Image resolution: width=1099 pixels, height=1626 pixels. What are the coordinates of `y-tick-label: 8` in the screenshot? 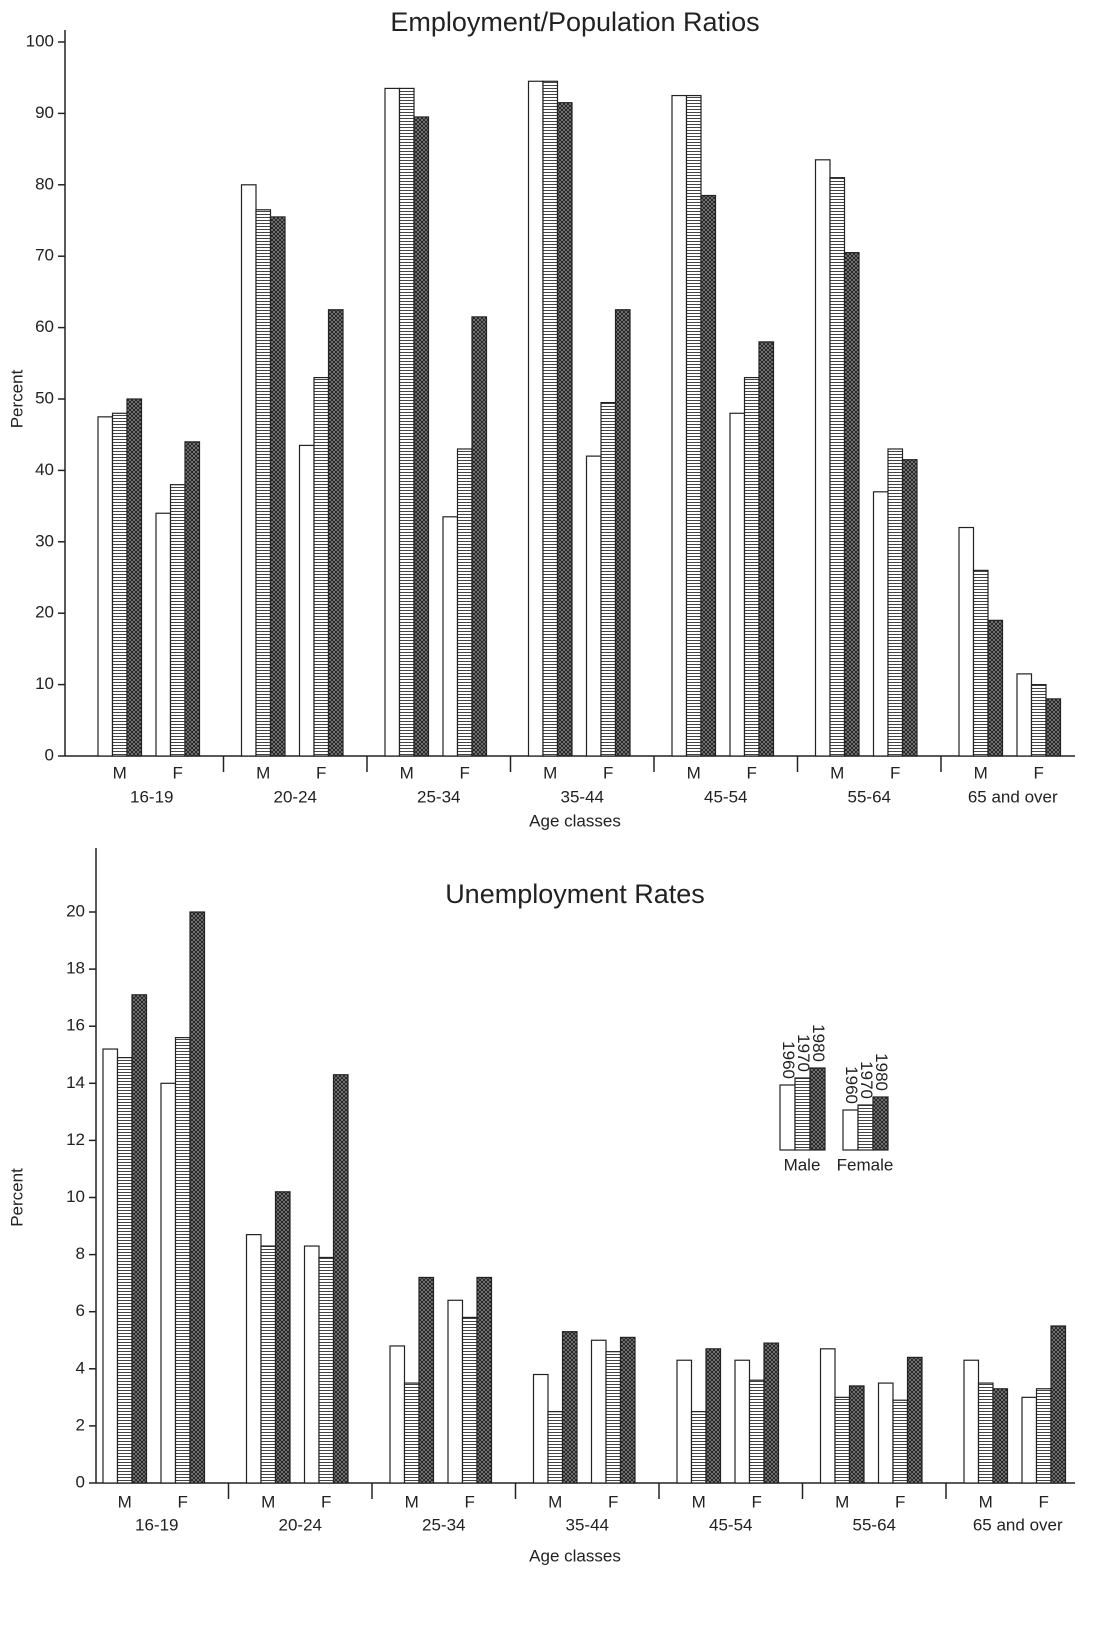 It's located at (80, 1253).